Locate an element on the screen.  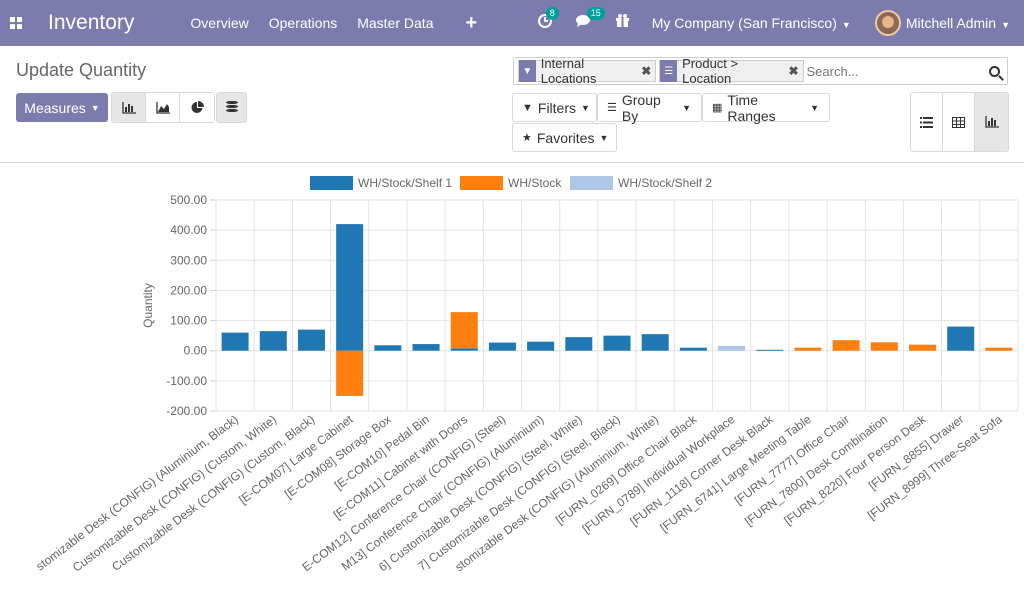
menu-master-data: Master Data is located at coordinates (395, 23).